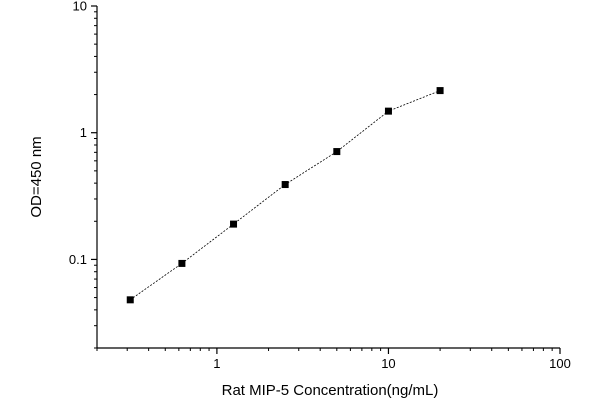 The image size is (600, 400). Describe the element at coordinates (560, 363) in the screenshot. I see `x-tick-label: 100` at that location.